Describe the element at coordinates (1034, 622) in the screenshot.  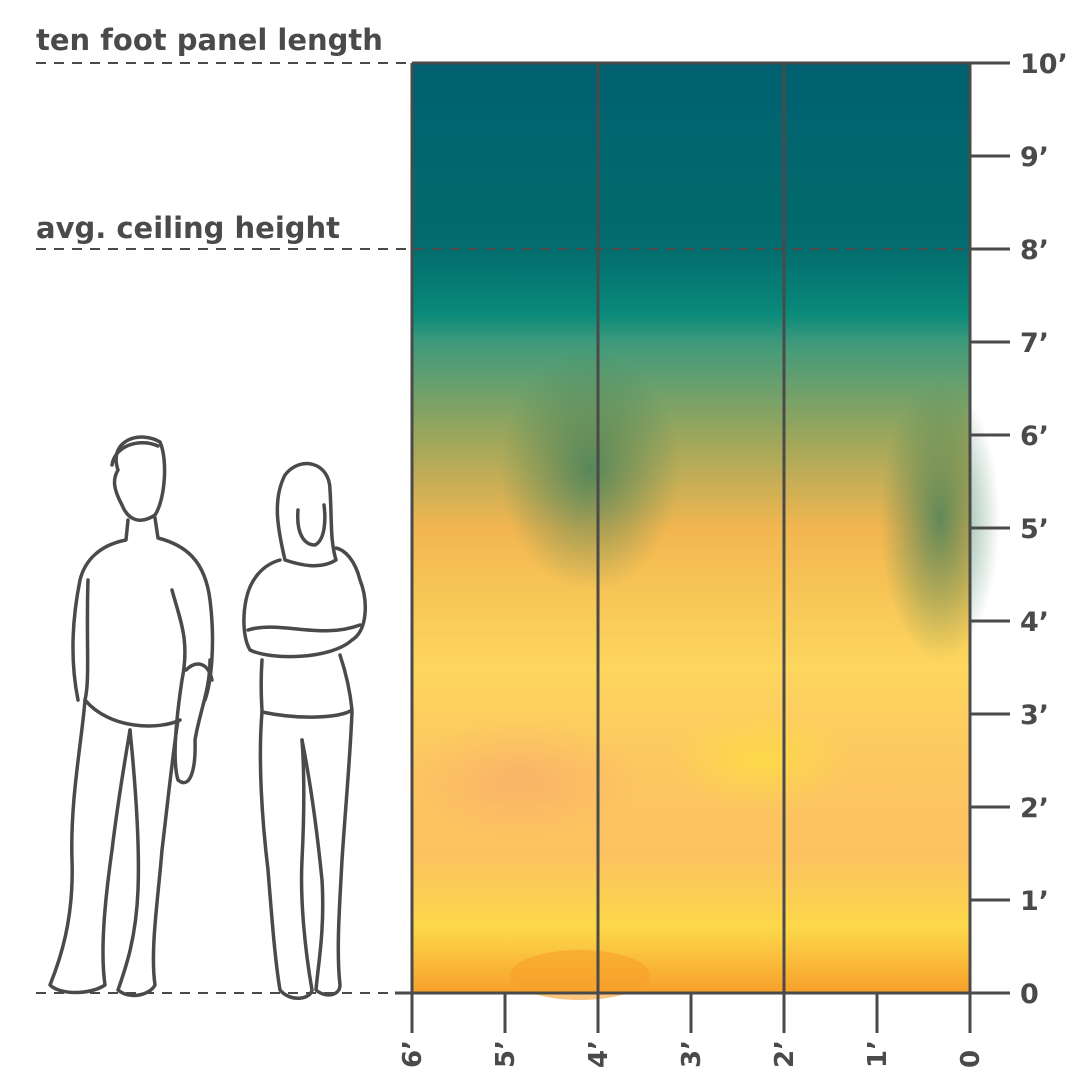
I see `vertical-tick-label: 4’` at that location.